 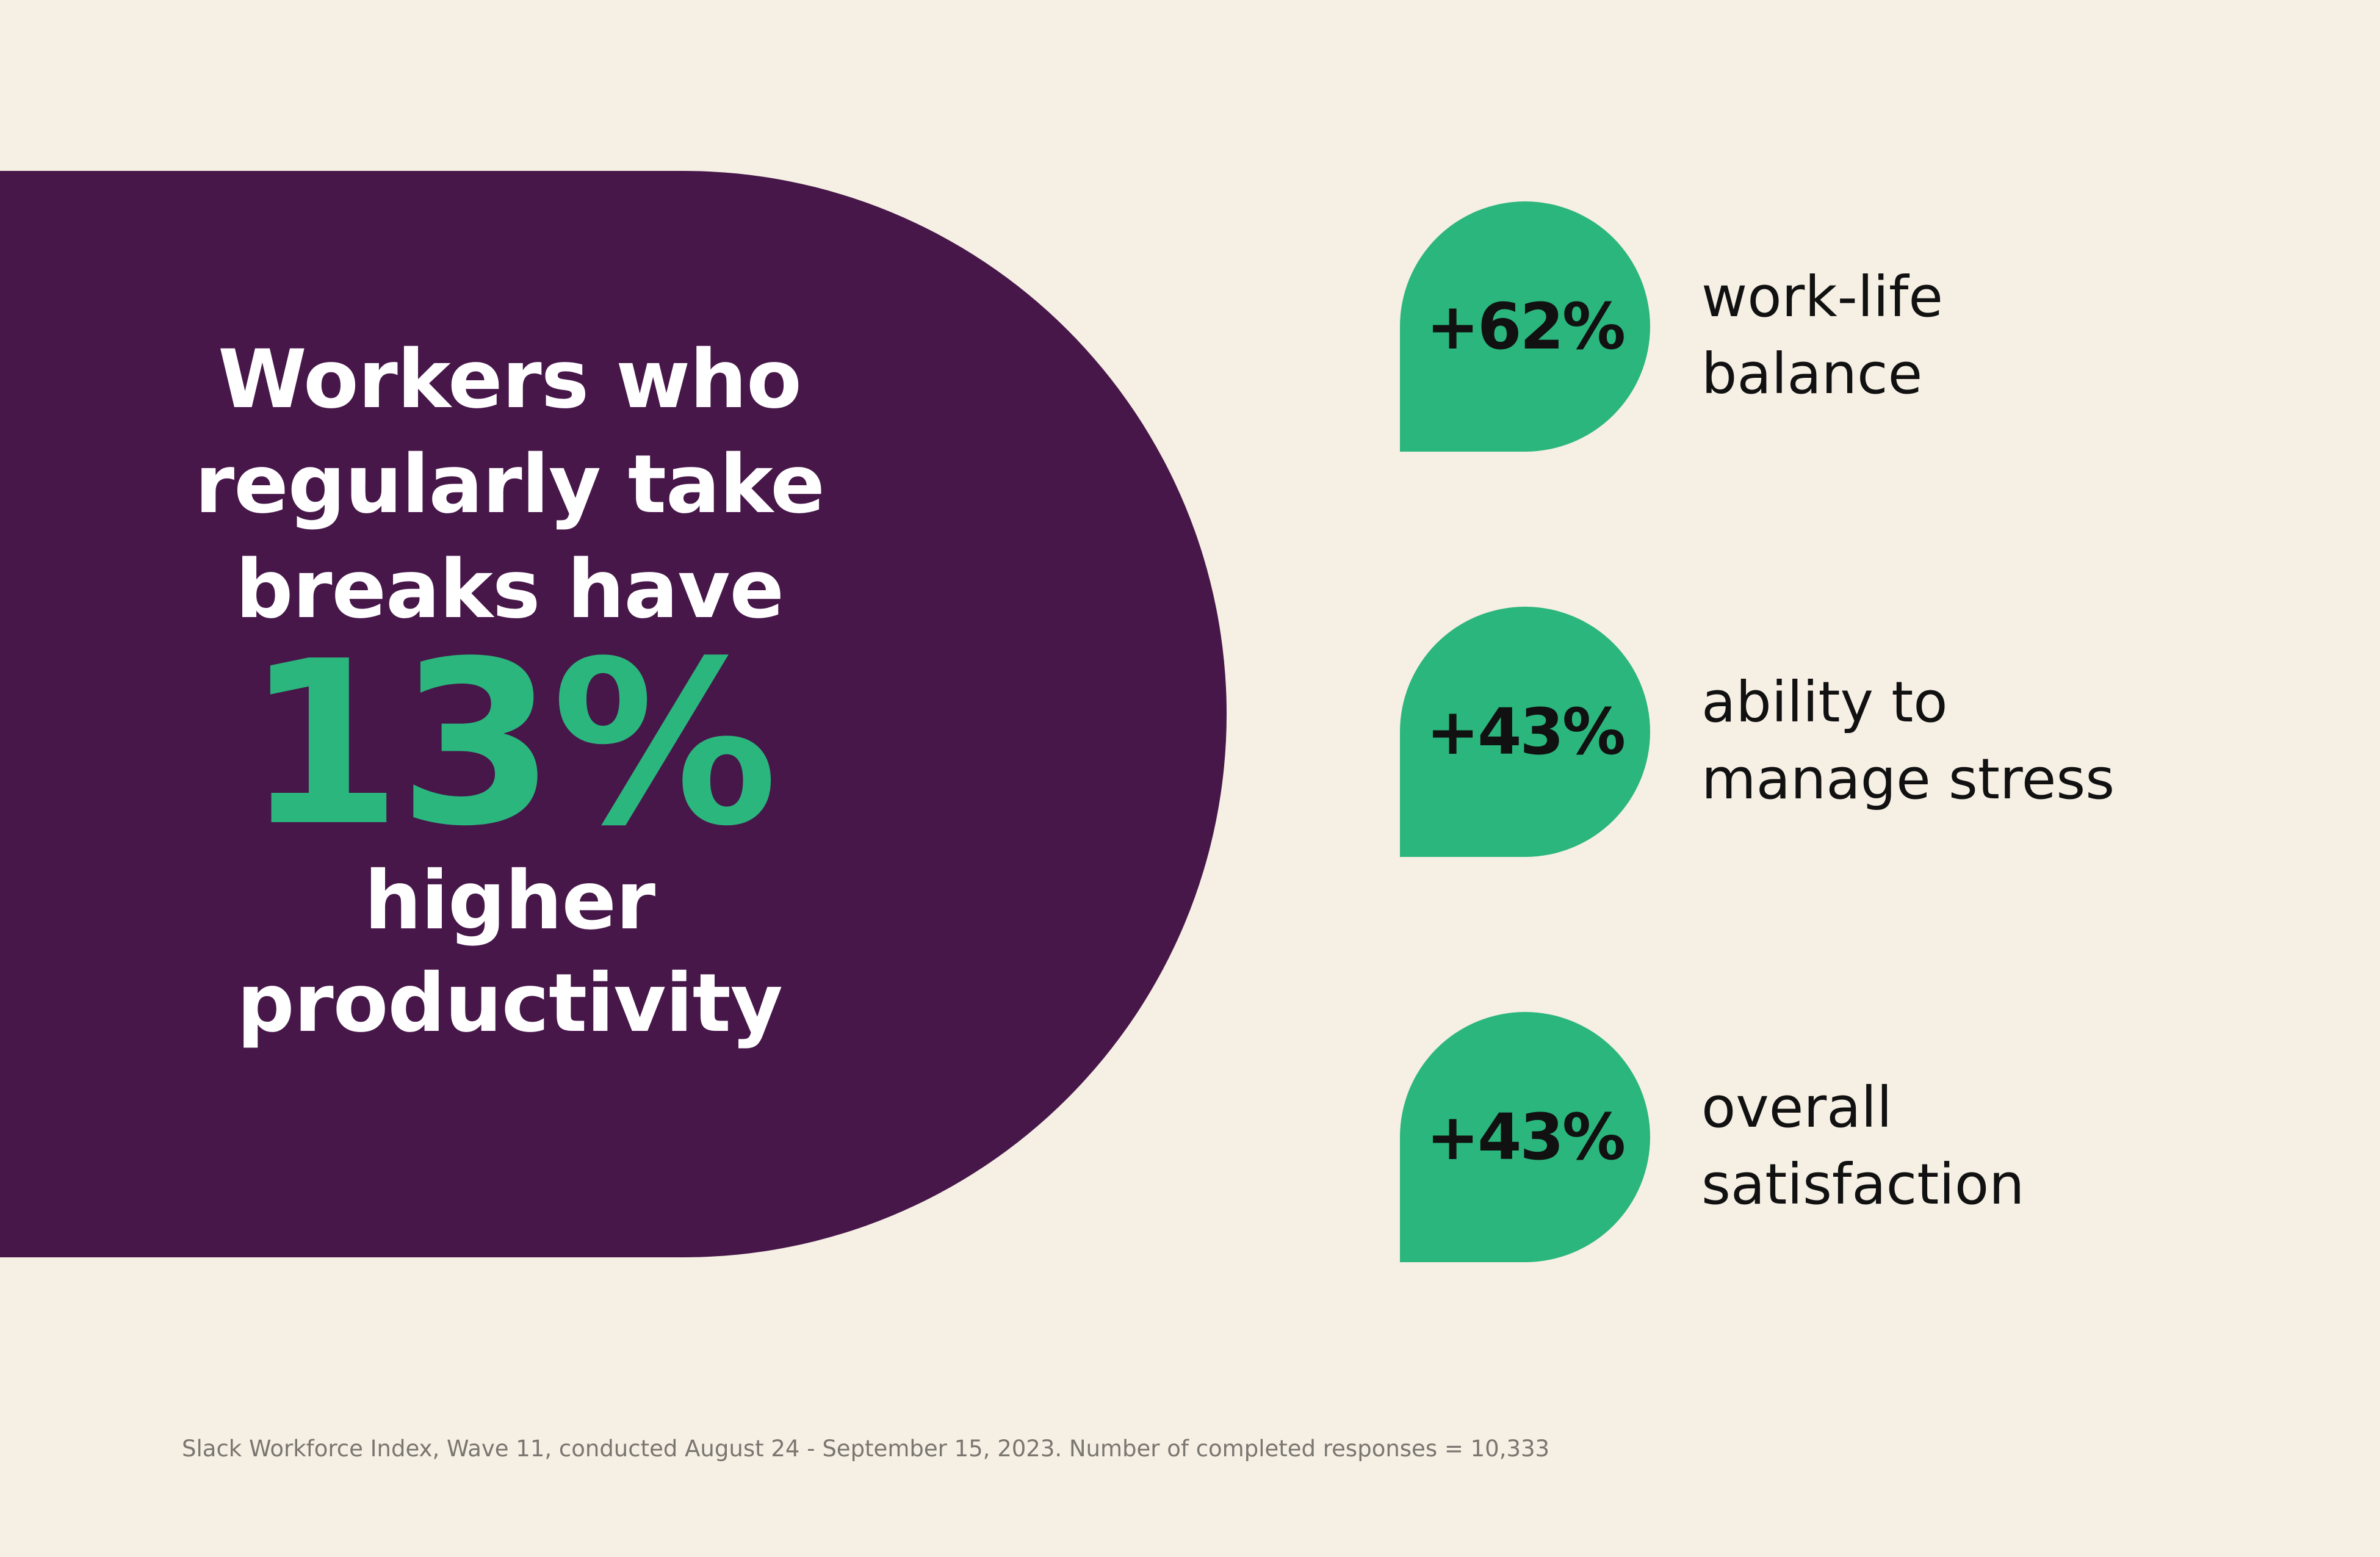 I want to click on stat-label-line: ability to, so click(x=1825, y=702).